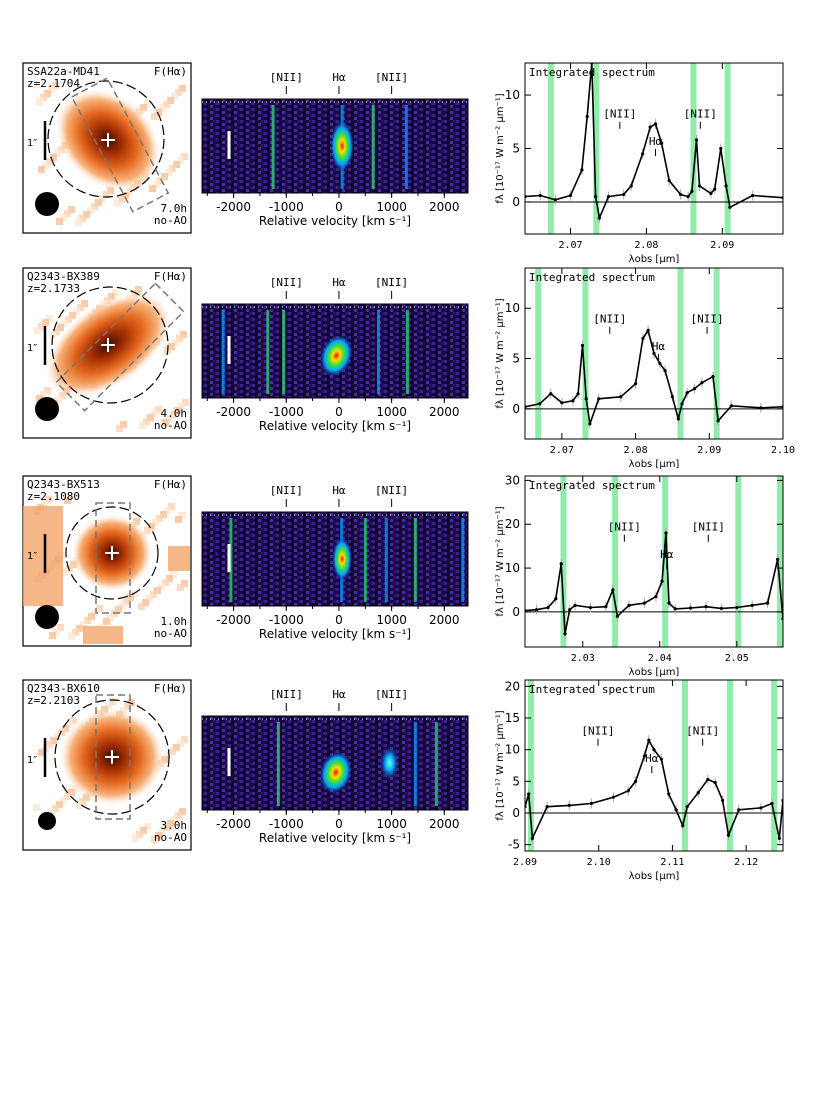  What do you see at coordinates (215, 760) in the screenshot?
I see `pv-scale-label: 1″` at bounding box center [215, 760].